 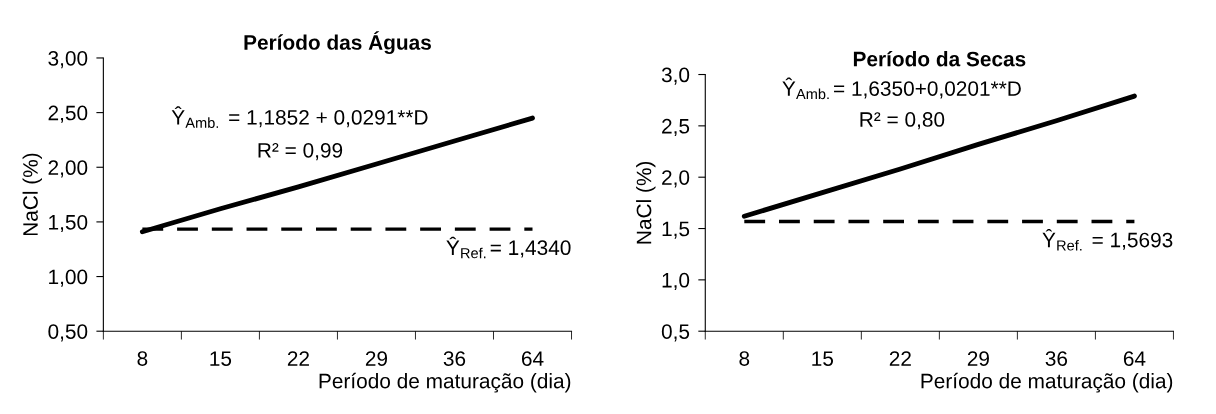 I want to click on y-tick-label: 2,00, so click(x=68, y=169).